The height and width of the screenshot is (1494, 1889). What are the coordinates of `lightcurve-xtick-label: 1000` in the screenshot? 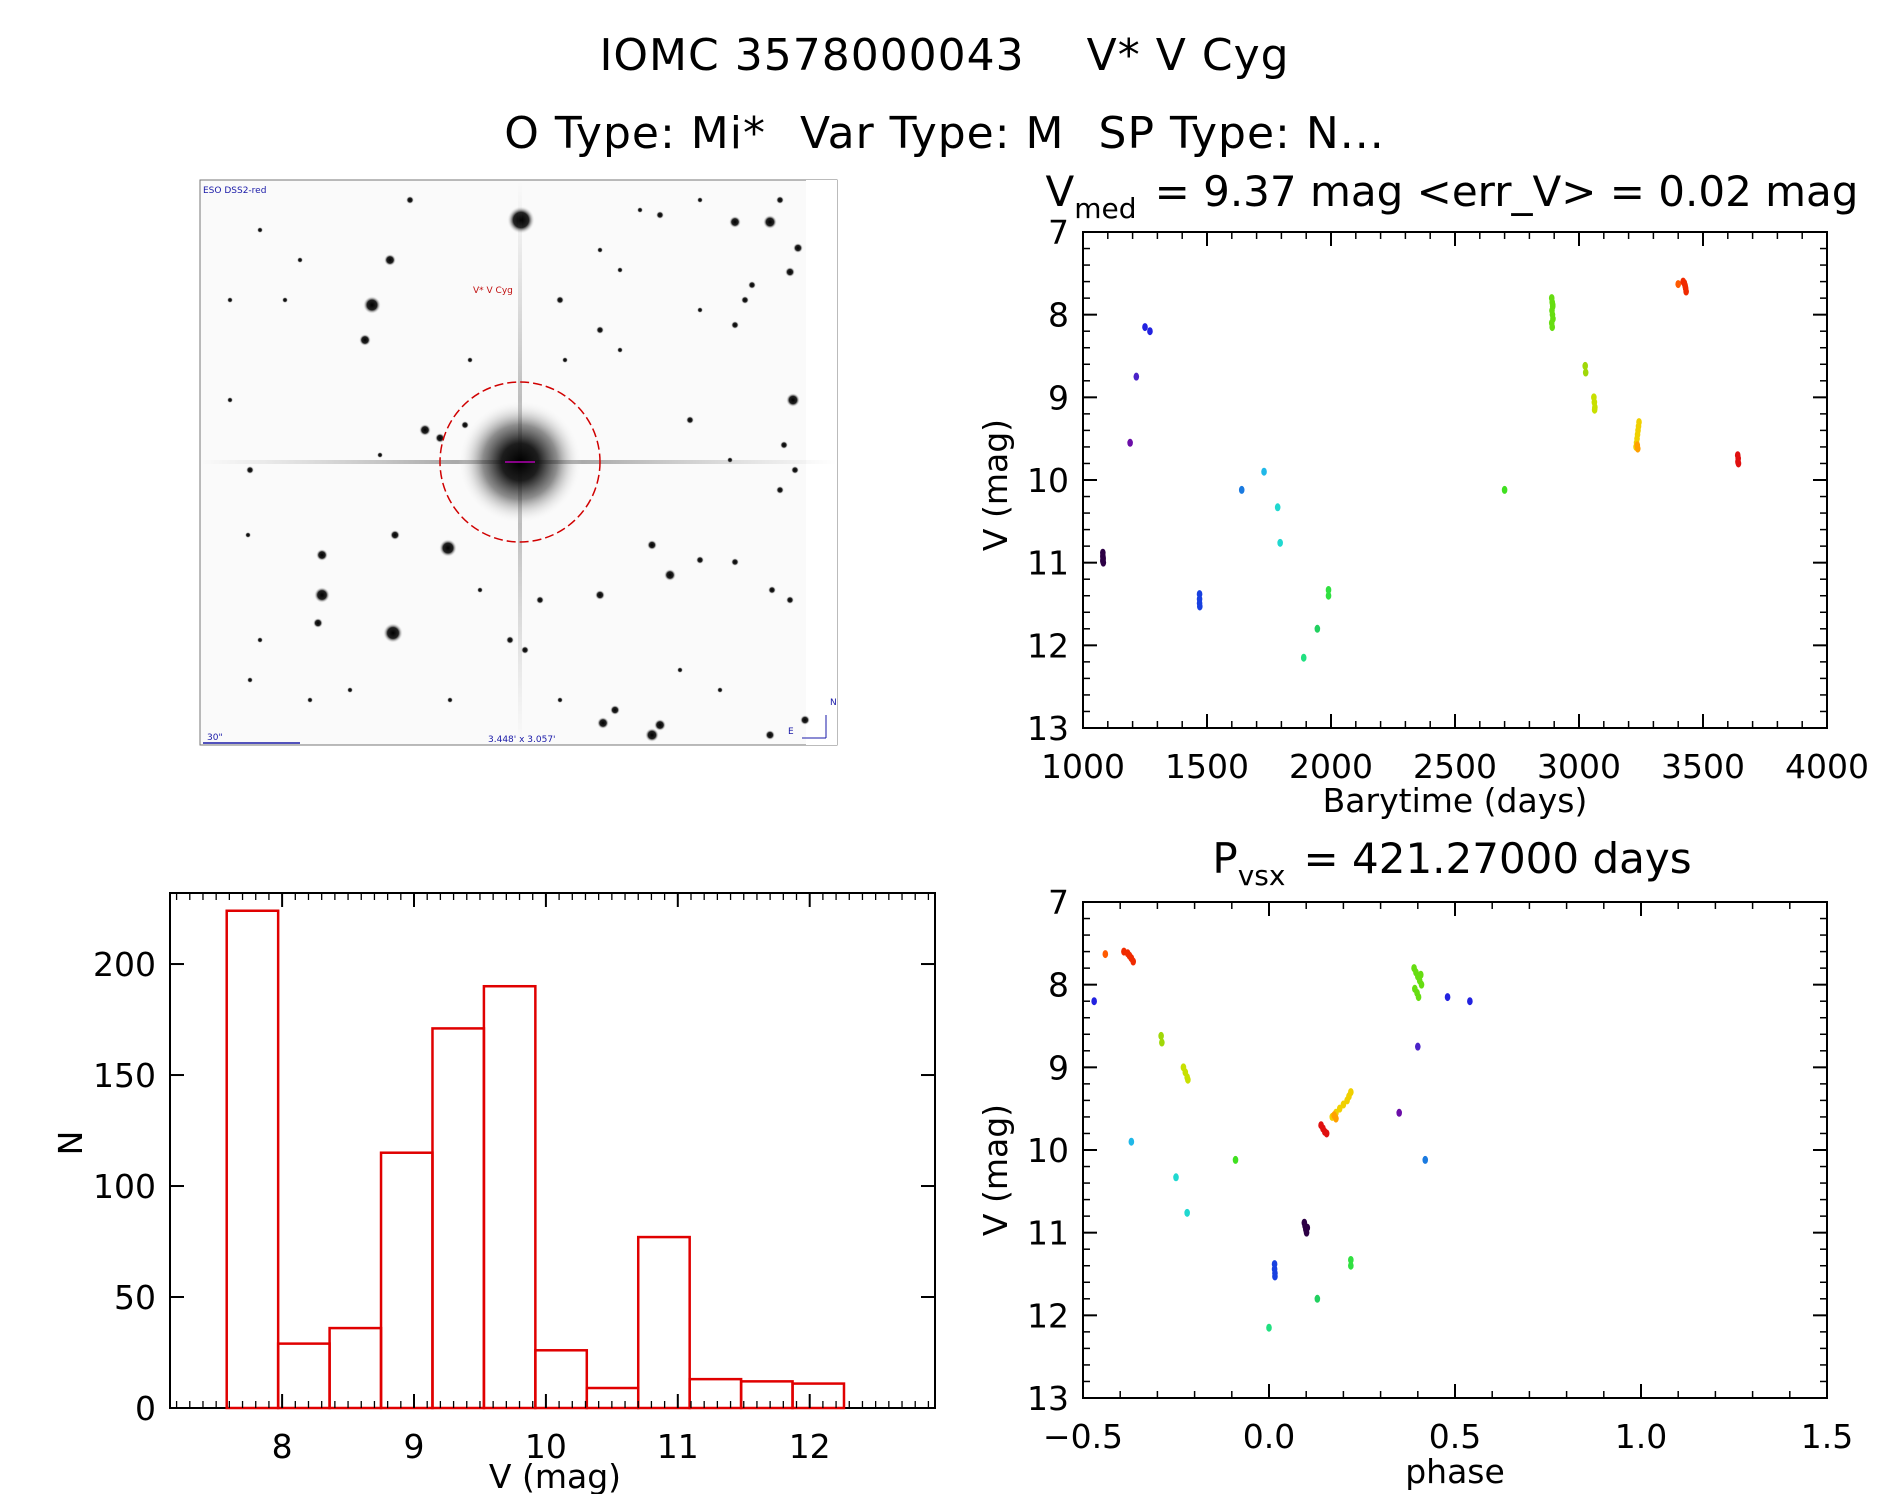 It's located at (1083, 766).